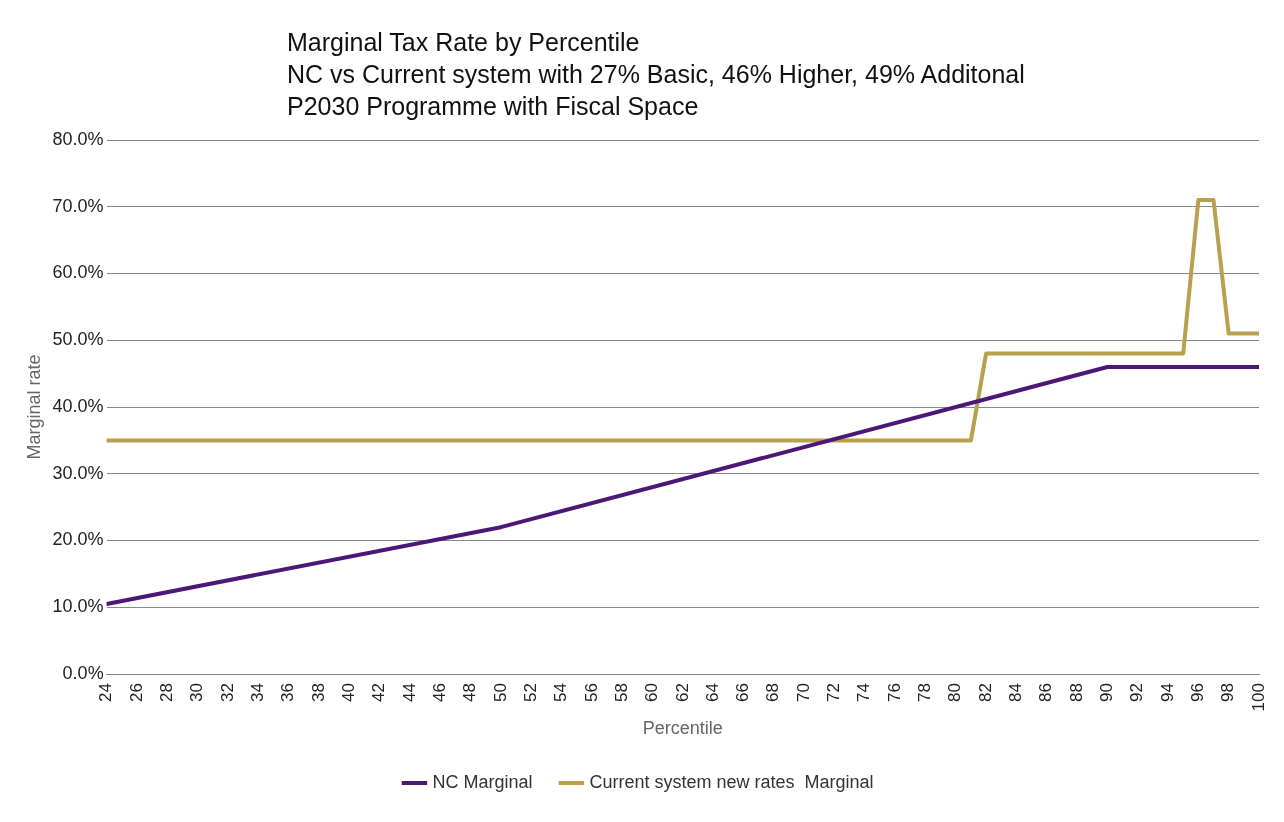 The width and height of the screenshot is (1284, 822). What do you see at coordinates (348, 692) in the screenshot?
I see `x-tick-label: 40` at bounding box center [348, 692].